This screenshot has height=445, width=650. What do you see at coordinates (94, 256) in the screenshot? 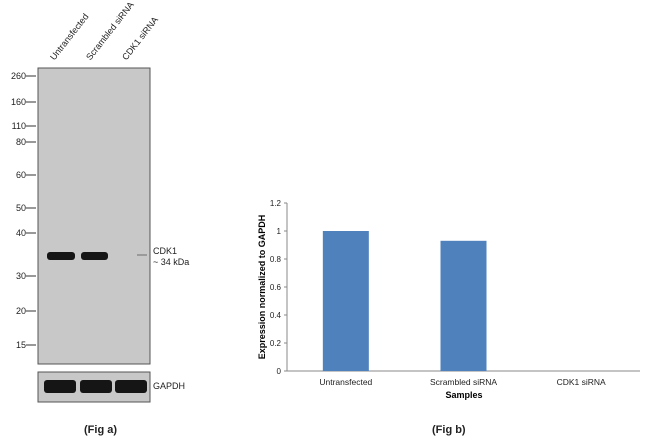
I see `cdk1-band-scrambled` at bounding box center [94, 256].